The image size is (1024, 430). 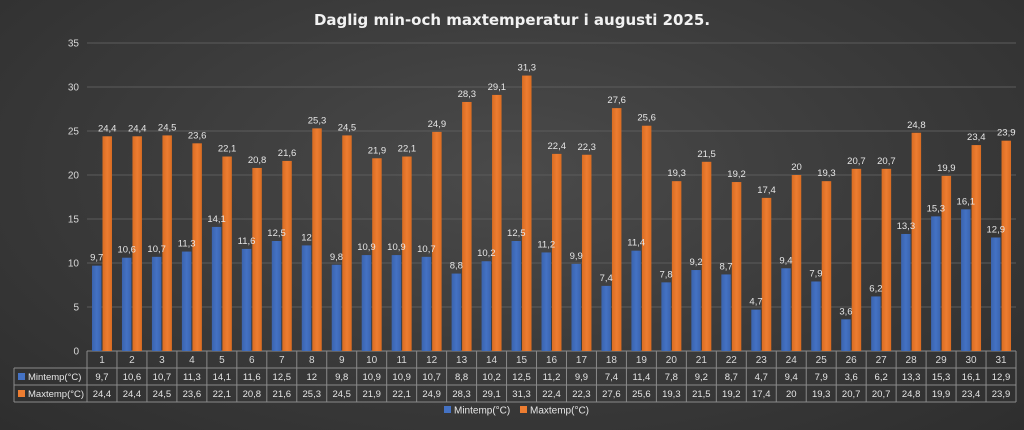 I want to click on data-label-max: 20,7, so click(x=856, y=161).